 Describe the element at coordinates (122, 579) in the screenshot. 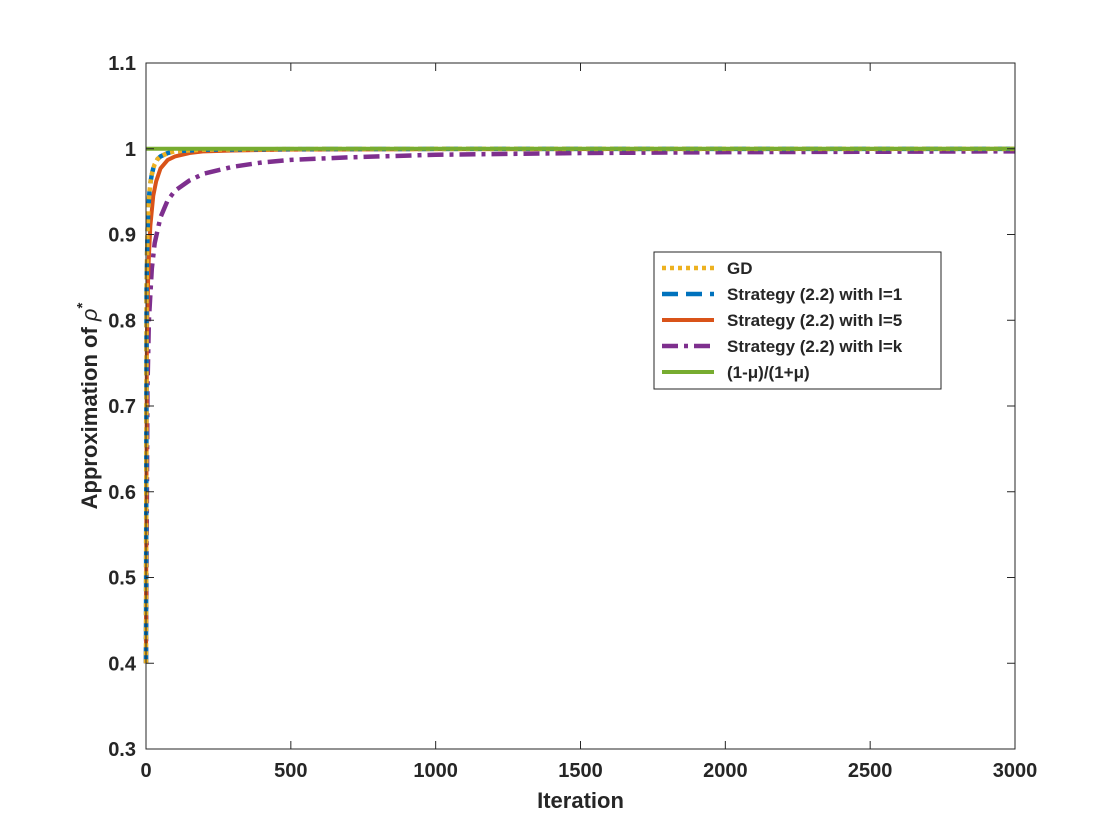

I see `y-tick-label: 0.5` at that location.